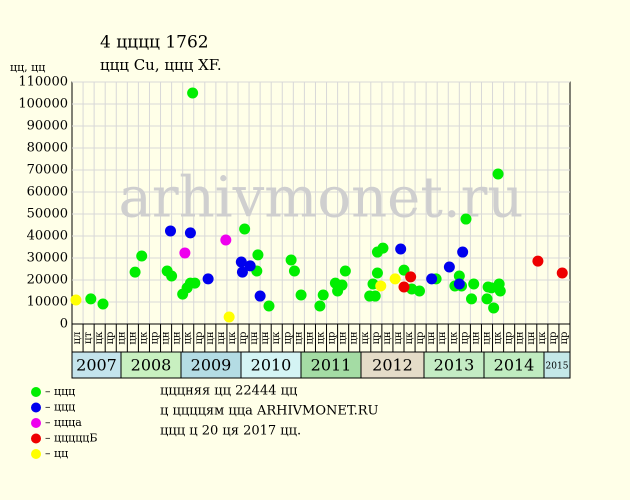 Image resolution: width=630 pixels, height=500 pixels. I want to click on year-label: 2015, so click(557, 367).